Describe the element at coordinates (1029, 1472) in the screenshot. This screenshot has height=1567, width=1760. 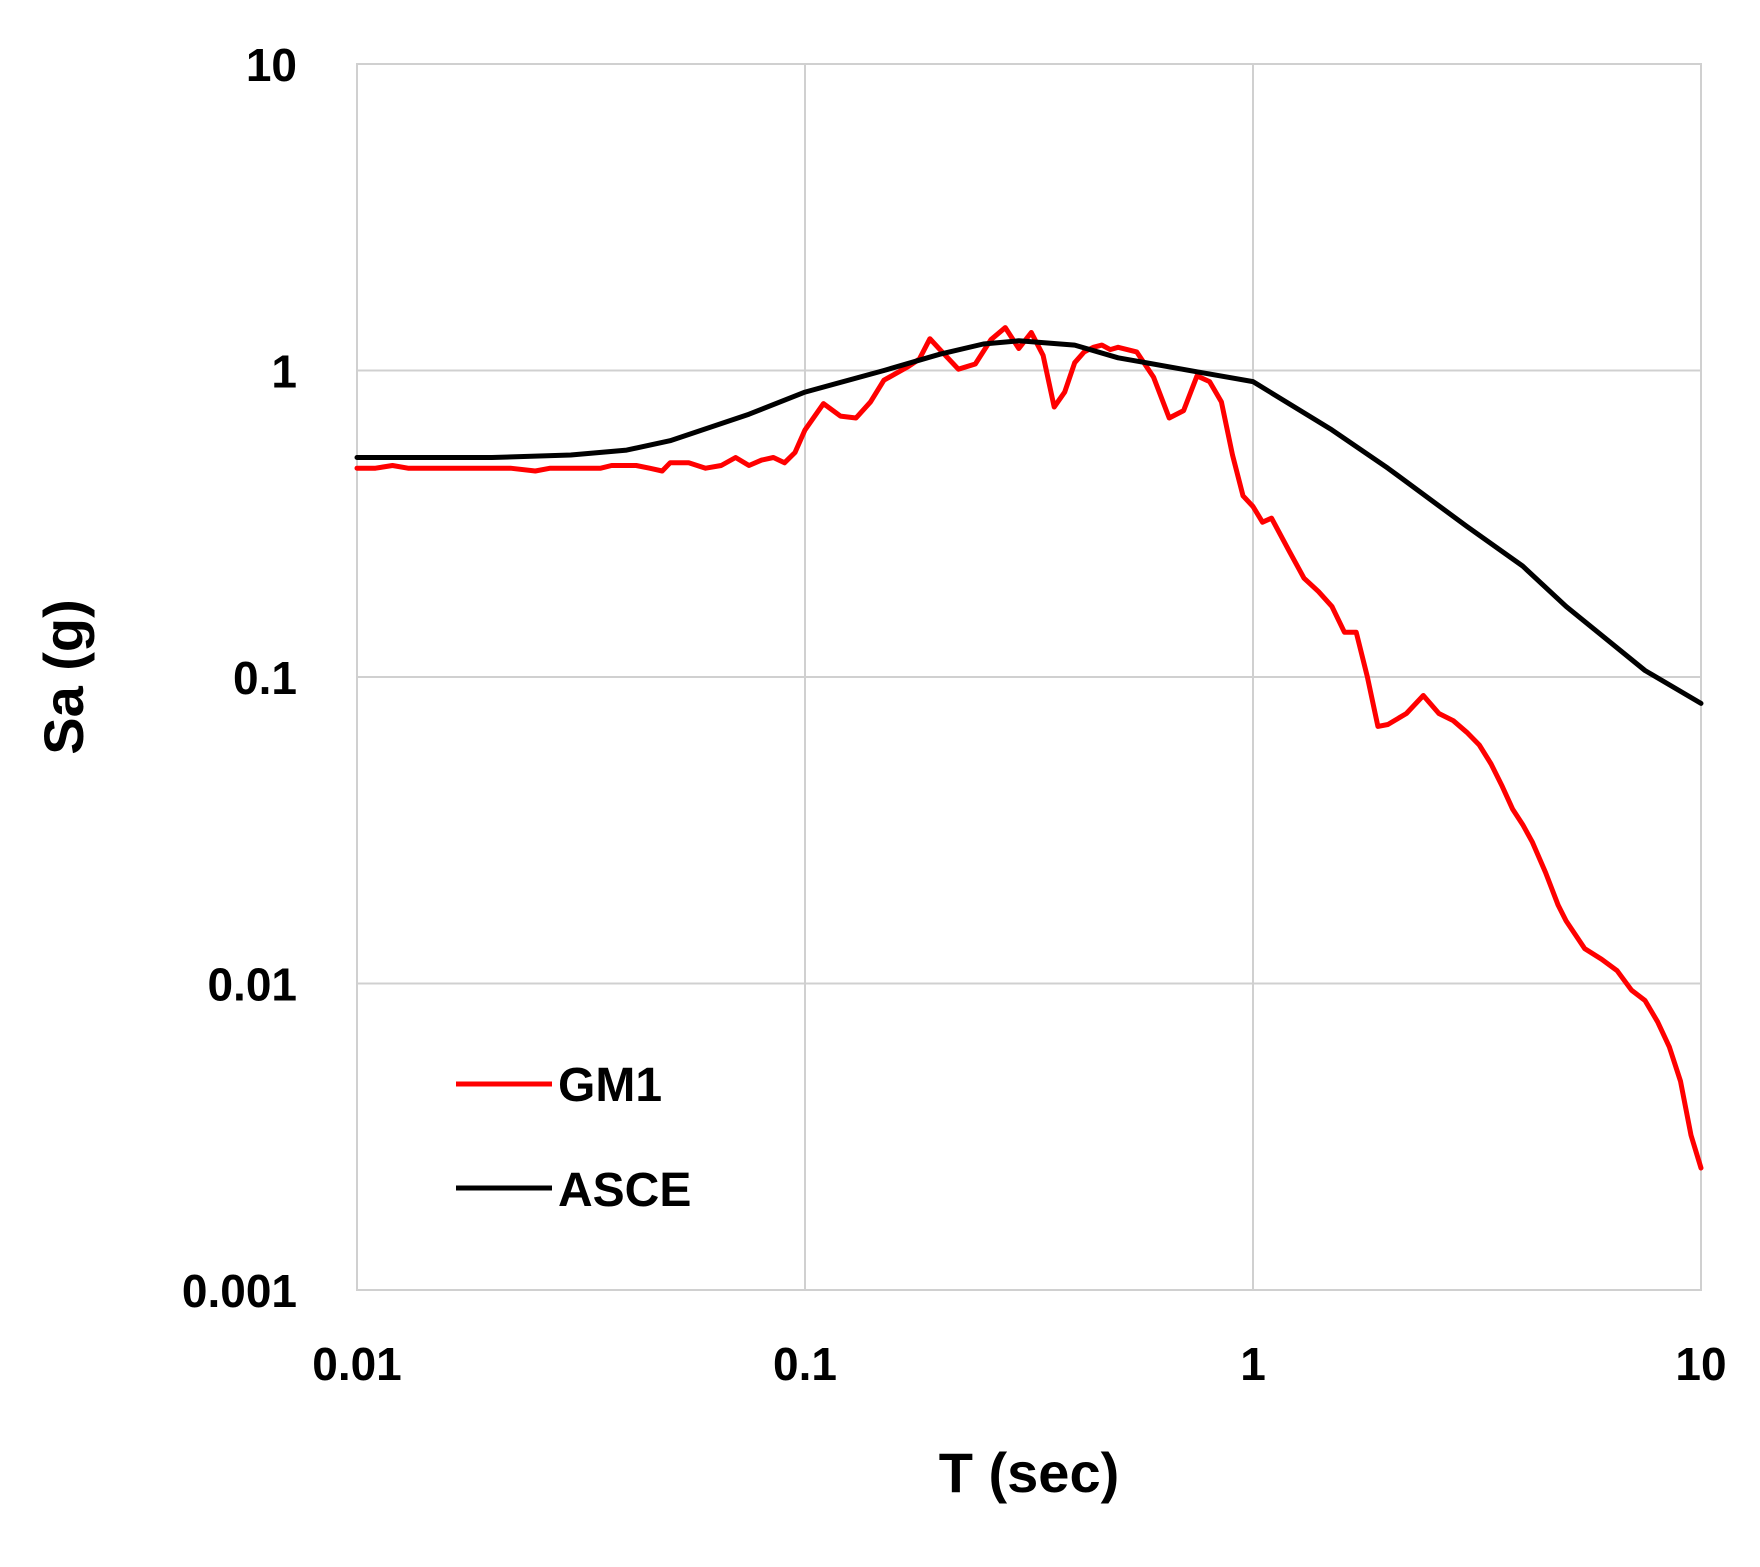
I see `x-axis-title: T (sec)` at that location.